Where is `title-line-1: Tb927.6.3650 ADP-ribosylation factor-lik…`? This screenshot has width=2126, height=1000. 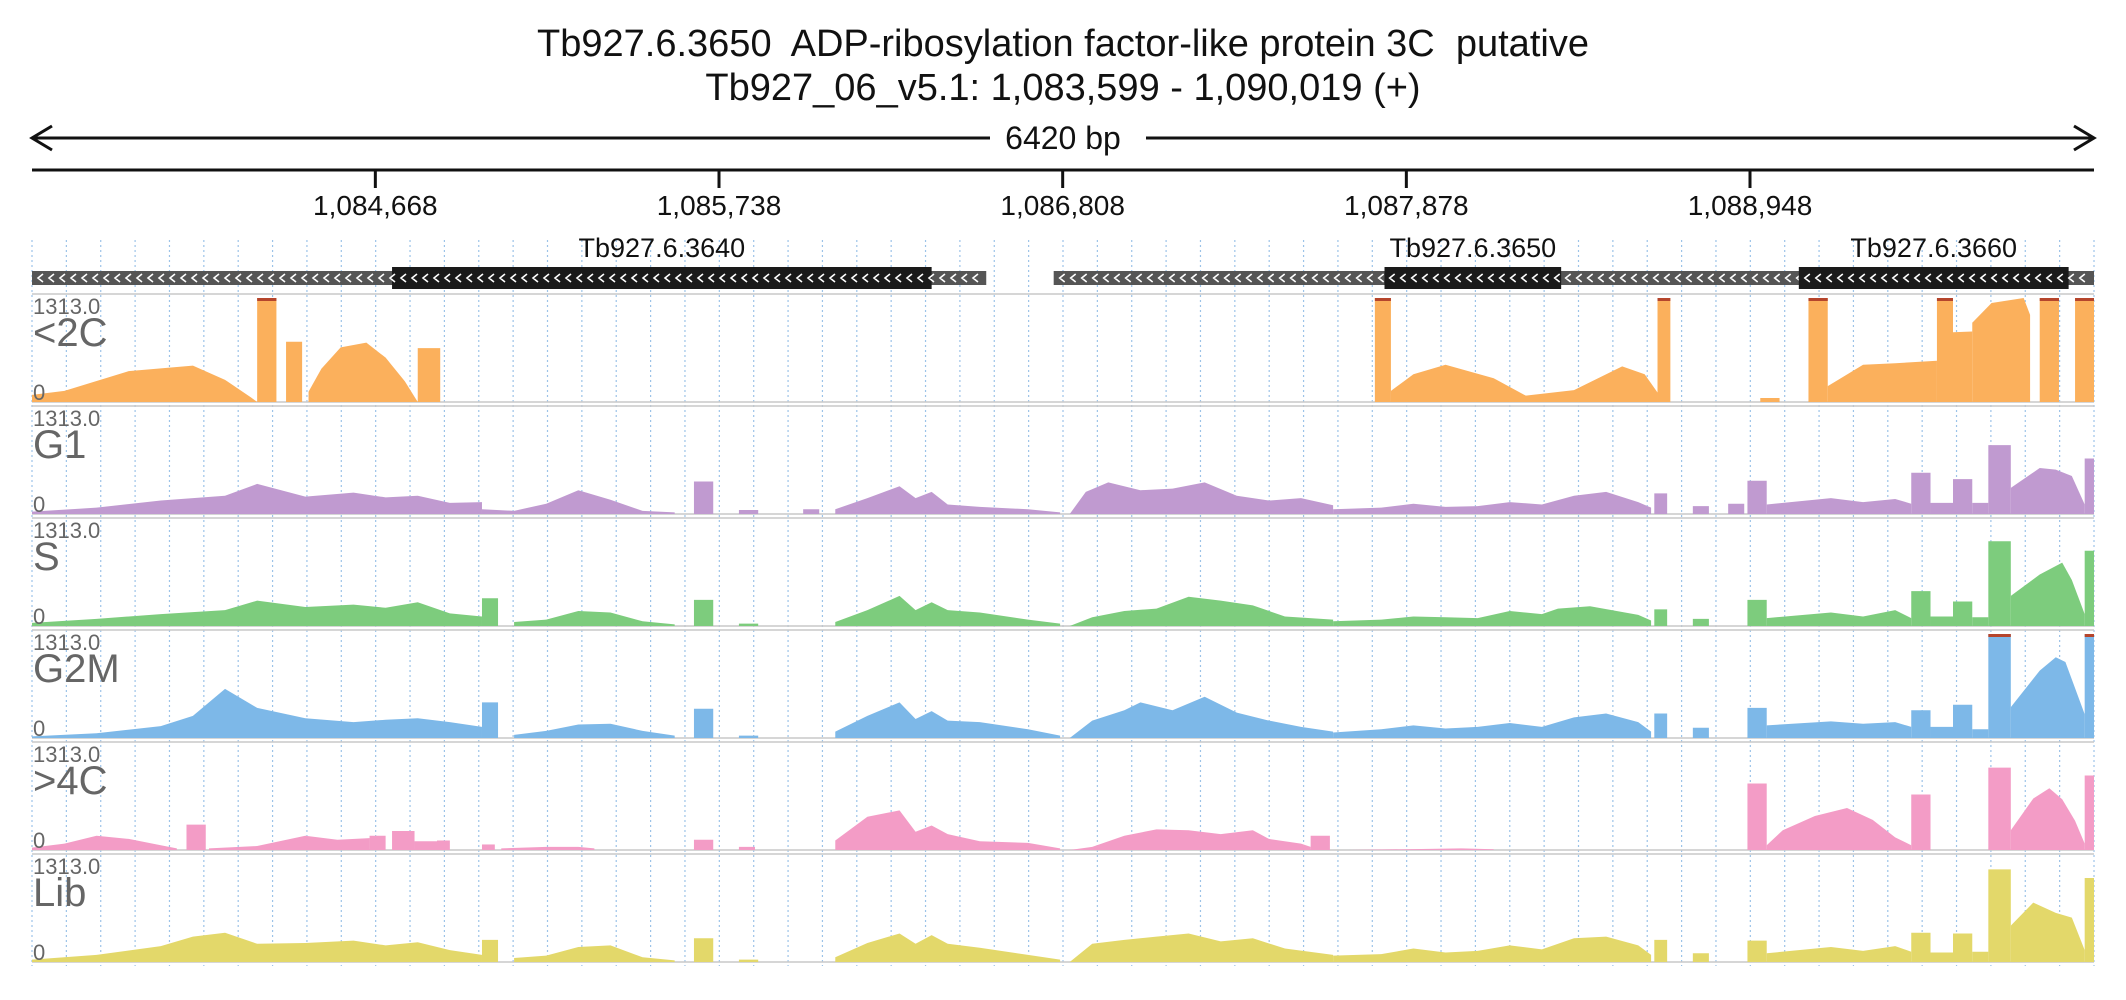
title-line-1: Tb927.6.3650 ADP-ribosylation factor-lik… is located at coordinates (1063, 44).